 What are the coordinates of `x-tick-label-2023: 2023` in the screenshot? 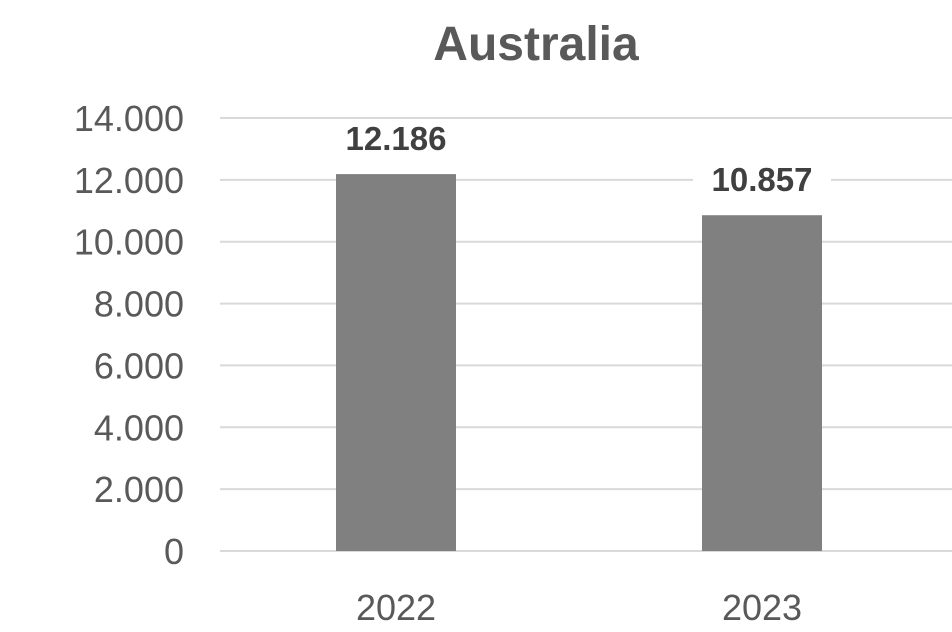 It's located at (762, 607).